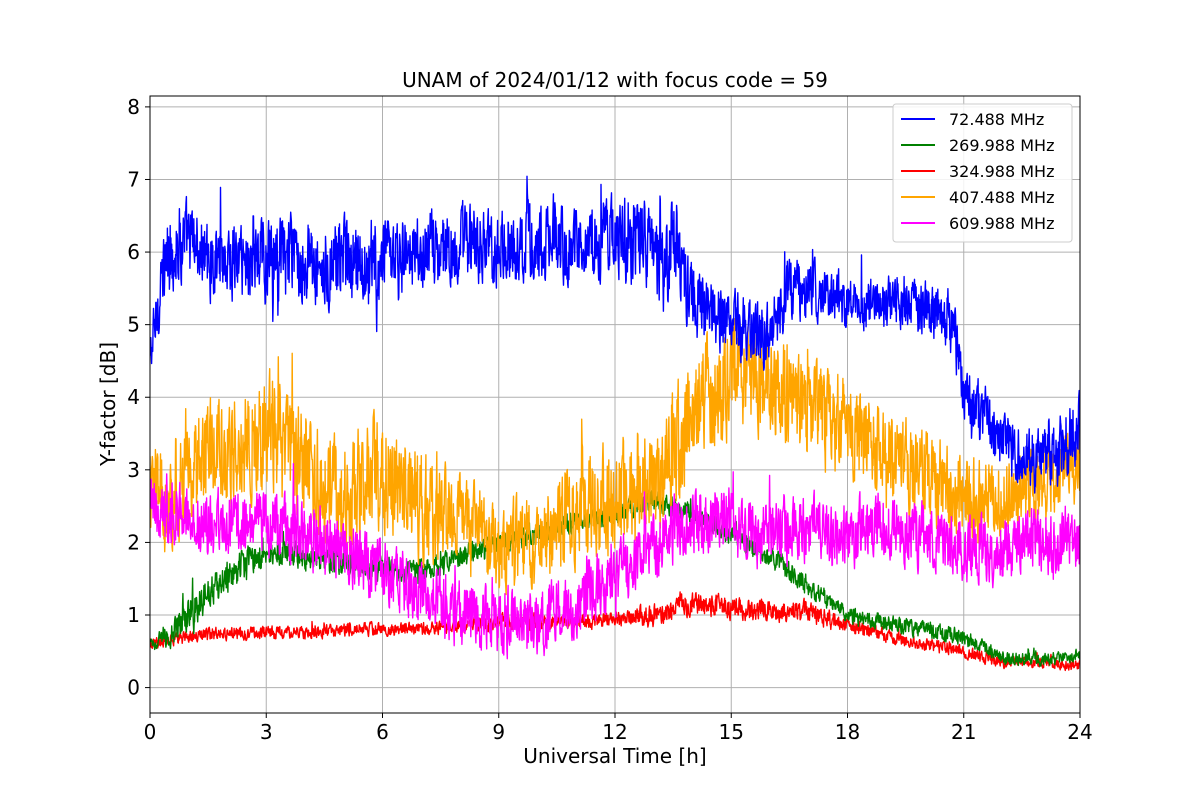 The width and height of the screenshot is (1200, 800). What do you see at coordinates (498, 732) in the screenshot?
I see `x-tick-label: 9` at bounding box center [498, 732].